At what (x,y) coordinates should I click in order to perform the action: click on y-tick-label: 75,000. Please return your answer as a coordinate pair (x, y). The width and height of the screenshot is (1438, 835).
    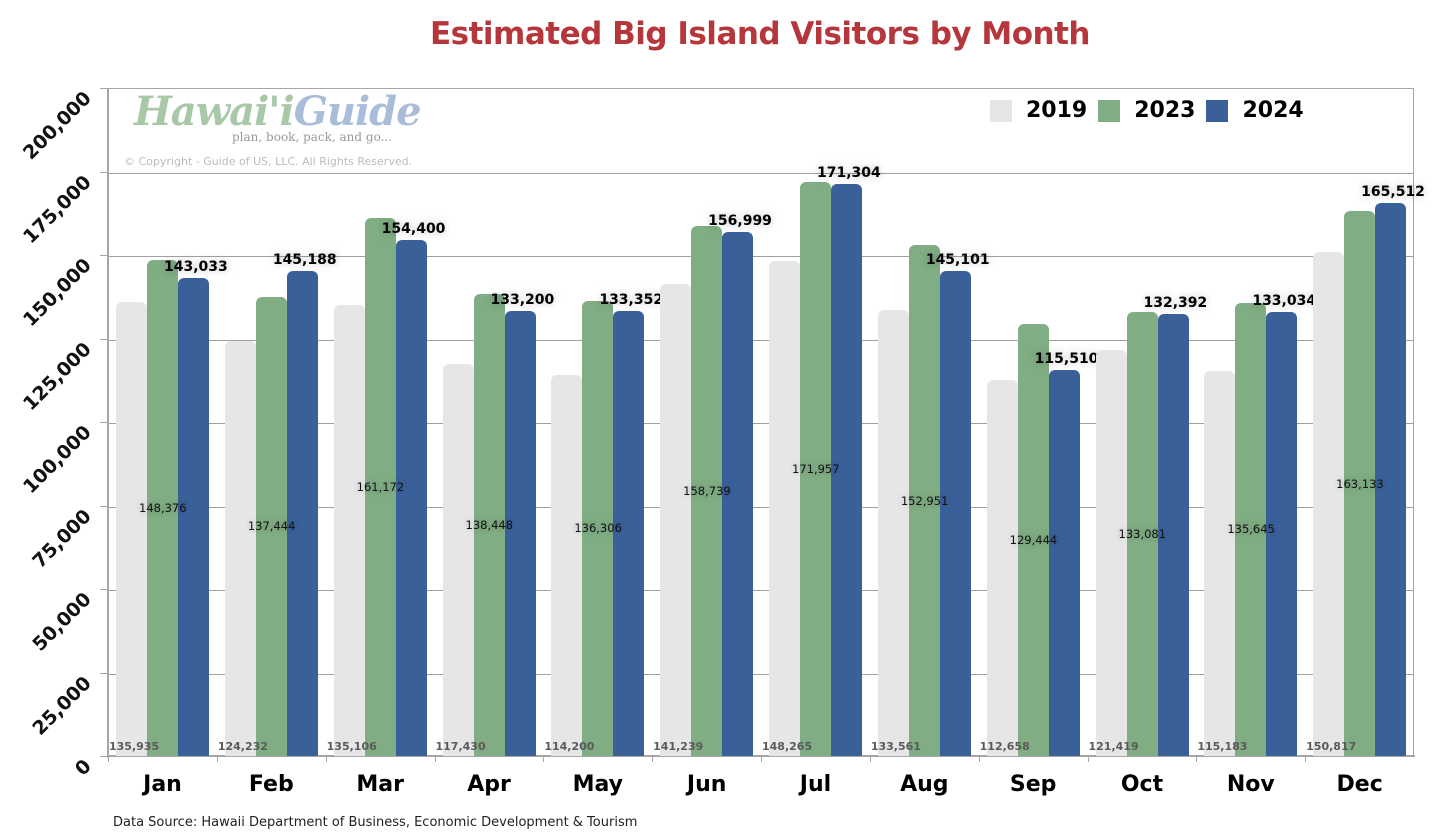
    Looking at the image, I should click on (62, 538).